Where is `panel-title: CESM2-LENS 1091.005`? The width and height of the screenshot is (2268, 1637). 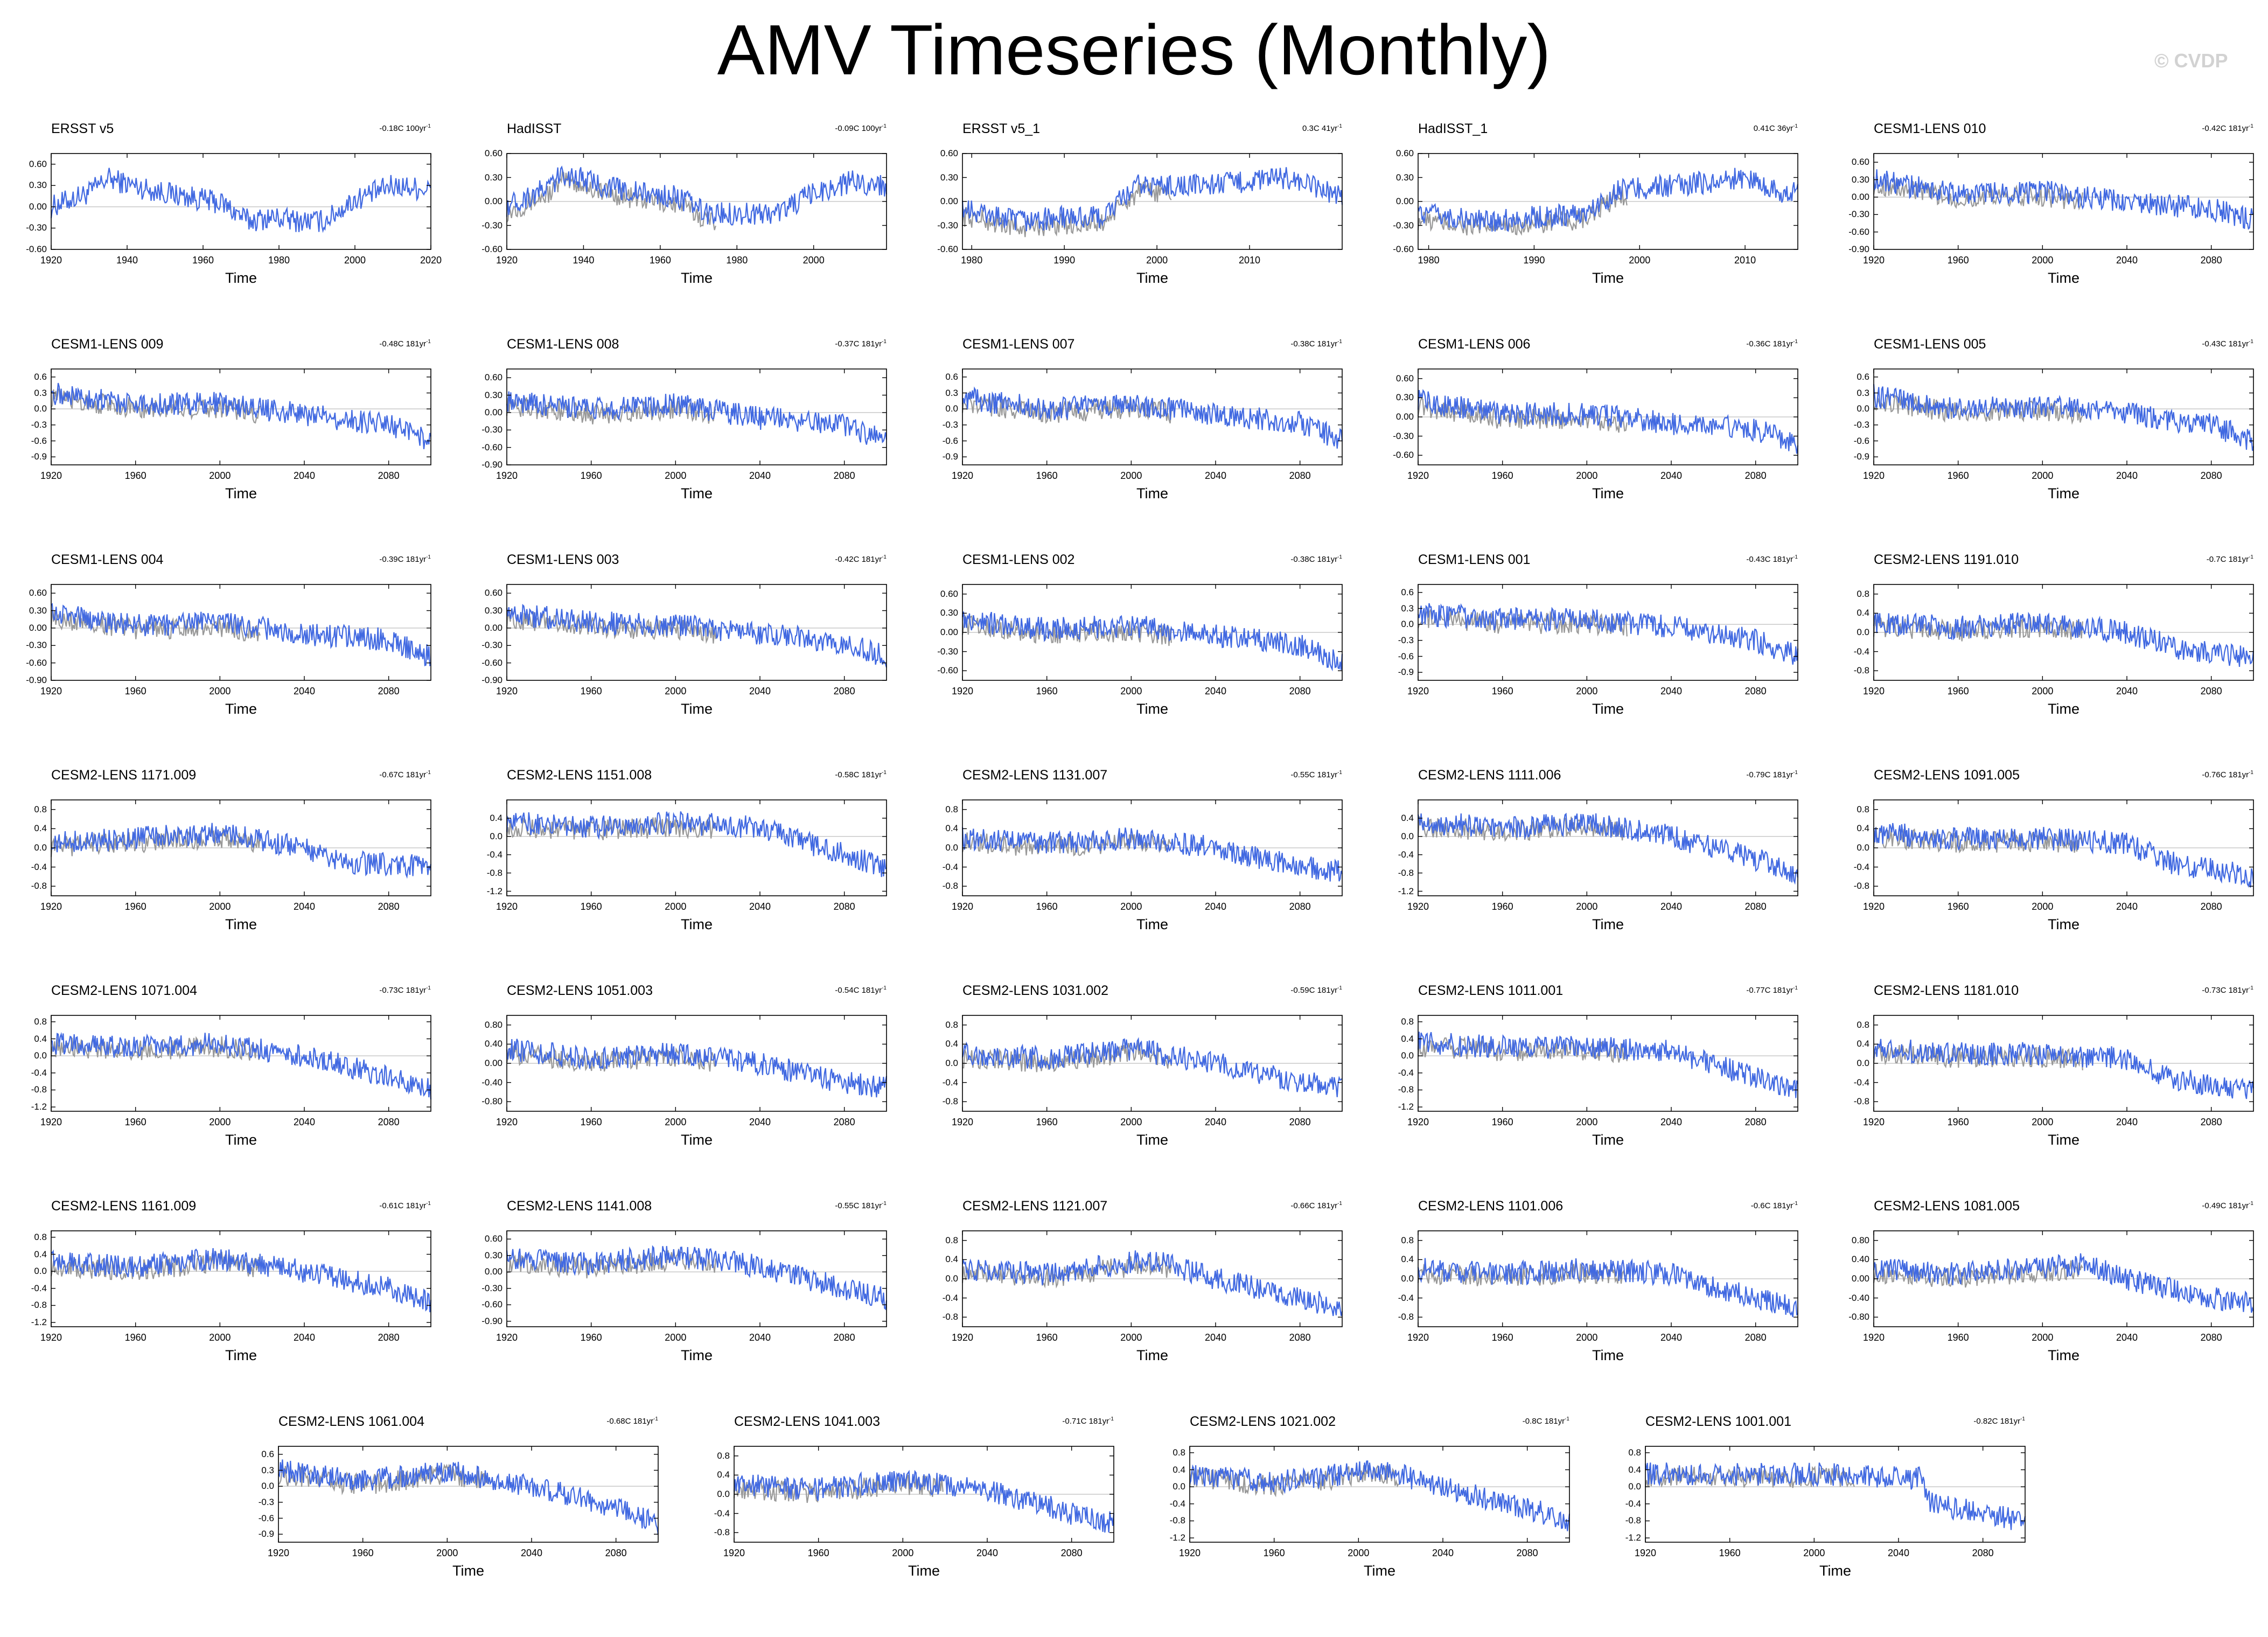 panel-title: CESM2-LENS 1091.005 is located at coordinates (1947, 775).